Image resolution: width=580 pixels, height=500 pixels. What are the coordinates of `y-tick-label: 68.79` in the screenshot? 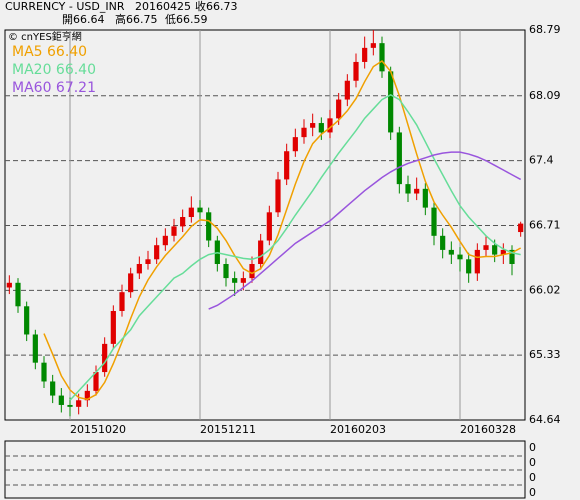 It's located at (545, 29).